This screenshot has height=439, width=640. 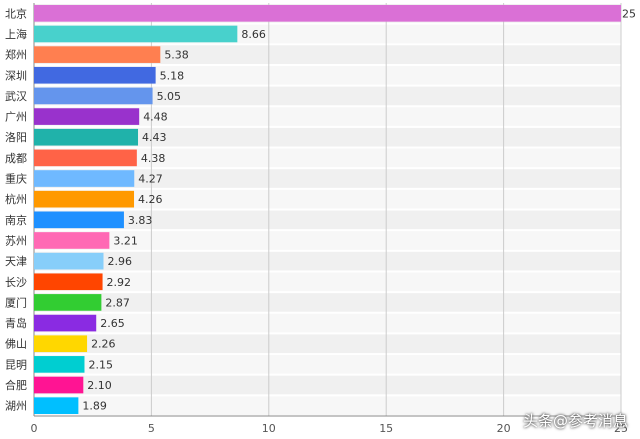 What do you see at coordinates (103, 344) in the screenshot?
I see `value-label: 2.26` at bounding box center [103, 344].